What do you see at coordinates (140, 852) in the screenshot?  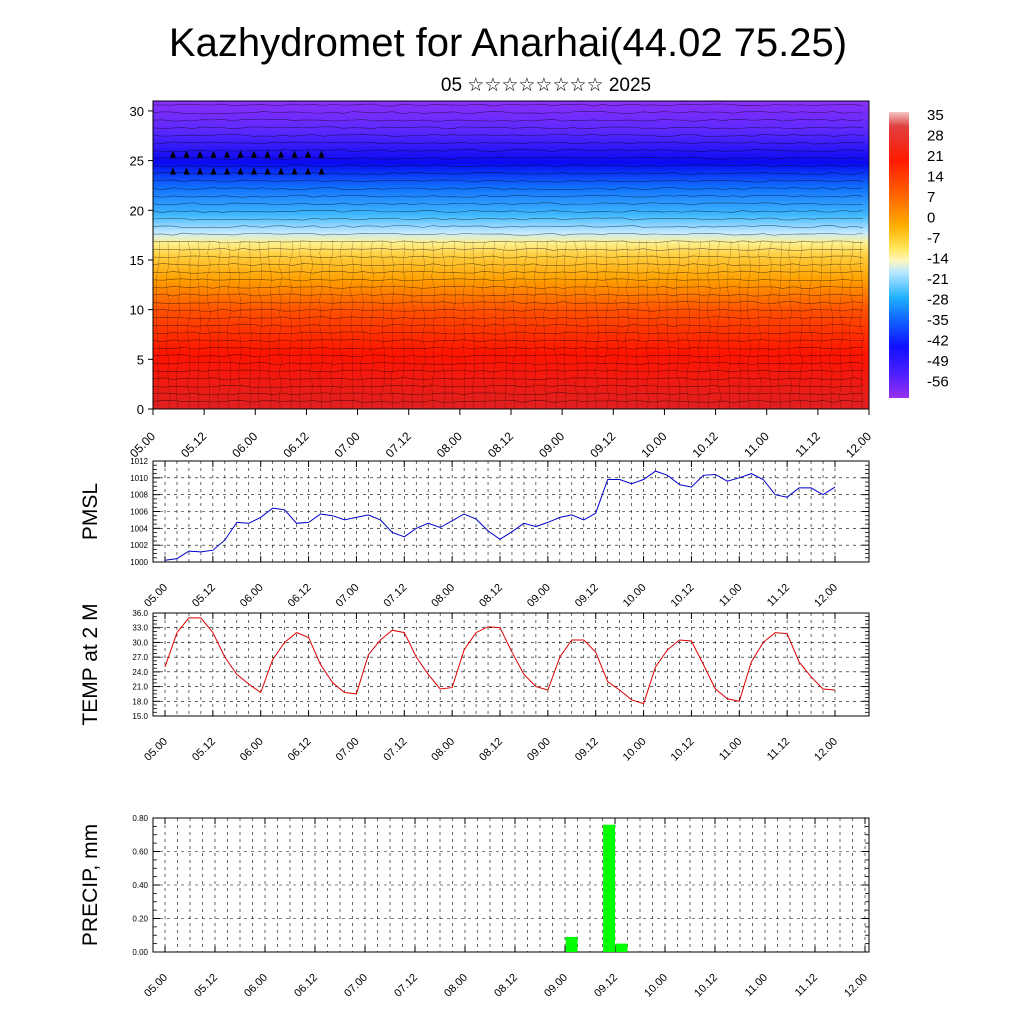 I see `y-tick-label: 0.60` at bounding box center [140, 852].